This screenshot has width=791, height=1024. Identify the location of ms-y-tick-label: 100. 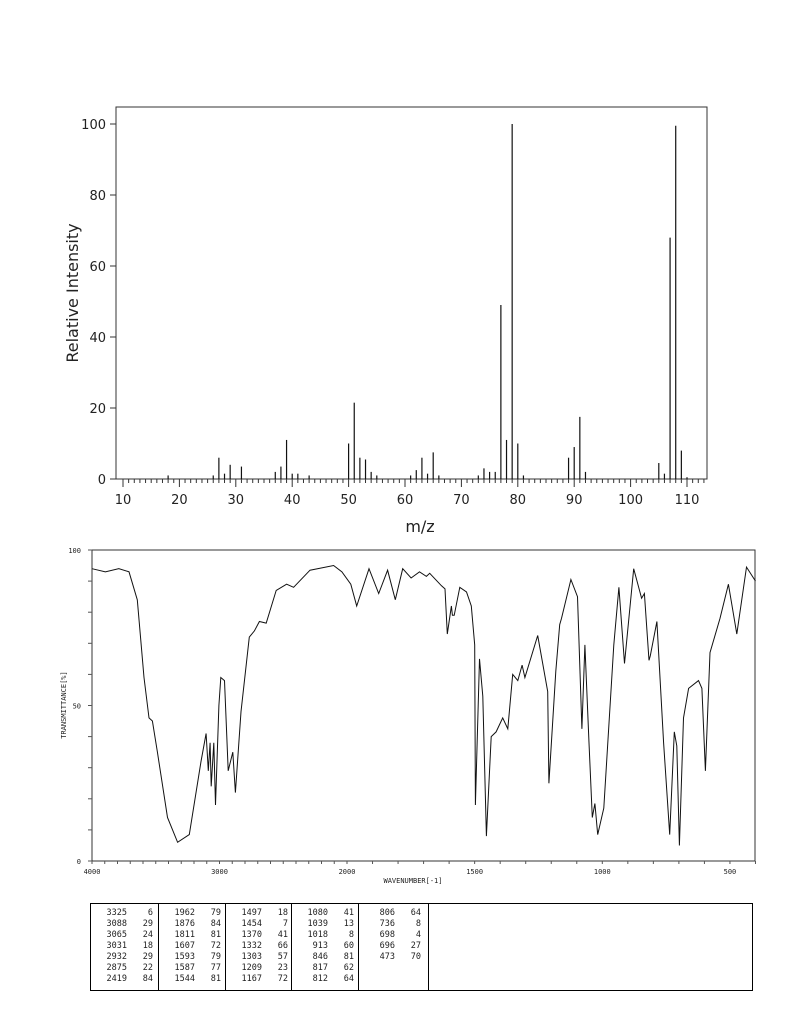
(93, 125).